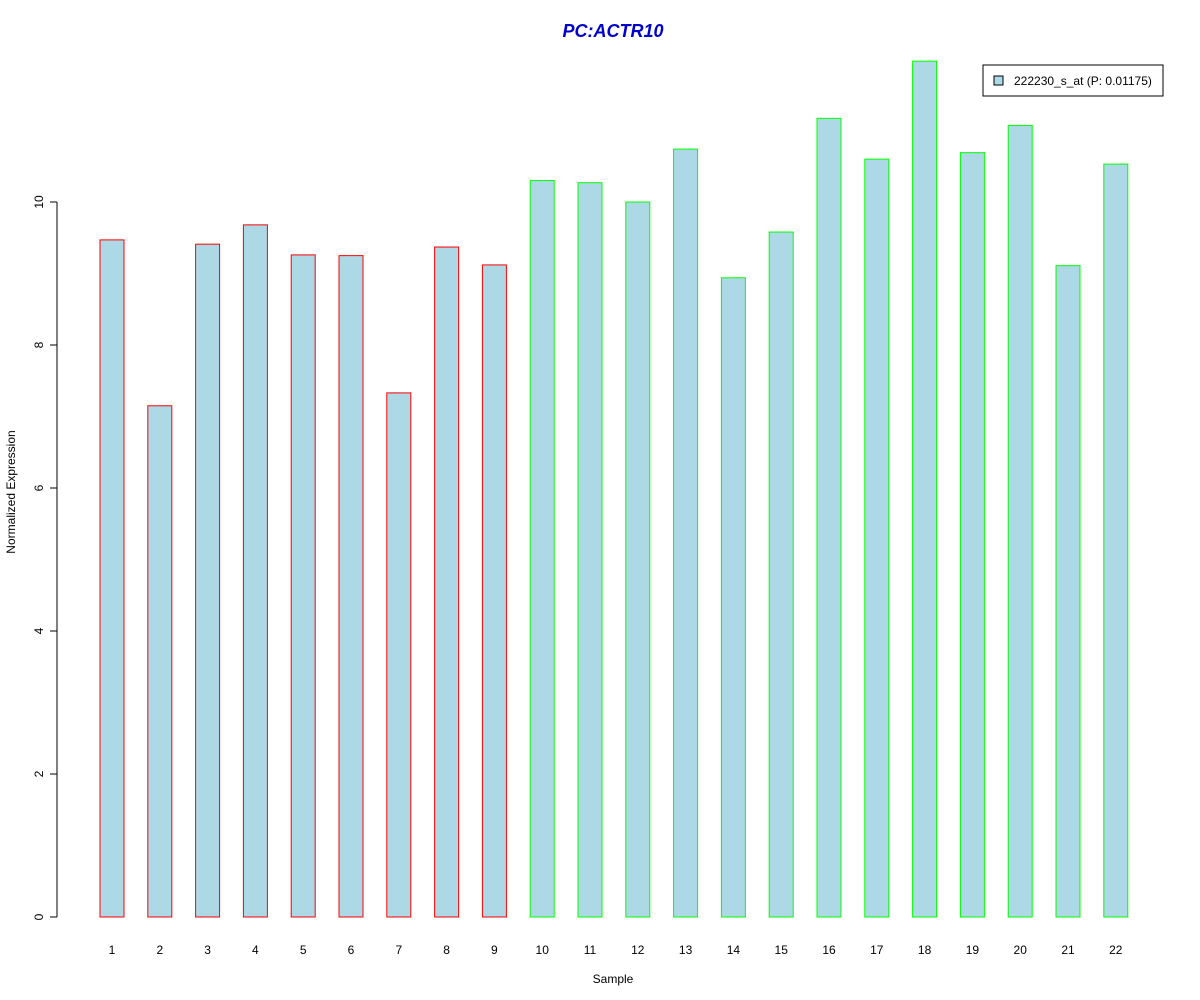 This screenshot has width=1200, height=1000. What do you see at coordinates (638, 950) in the screenshot?
I see `x-tick-label: 12` at bounding box center [638, 950].